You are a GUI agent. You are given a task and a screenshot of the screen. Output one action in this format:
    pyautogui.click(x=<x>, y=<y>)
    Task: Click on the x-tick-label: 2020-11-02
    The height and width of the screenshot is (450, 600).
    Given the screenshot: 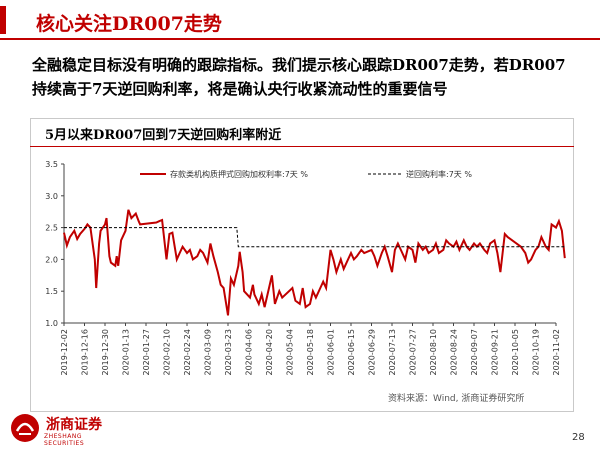 What is the action you would take?
    pyautogui.click(x=556, y=352)
    